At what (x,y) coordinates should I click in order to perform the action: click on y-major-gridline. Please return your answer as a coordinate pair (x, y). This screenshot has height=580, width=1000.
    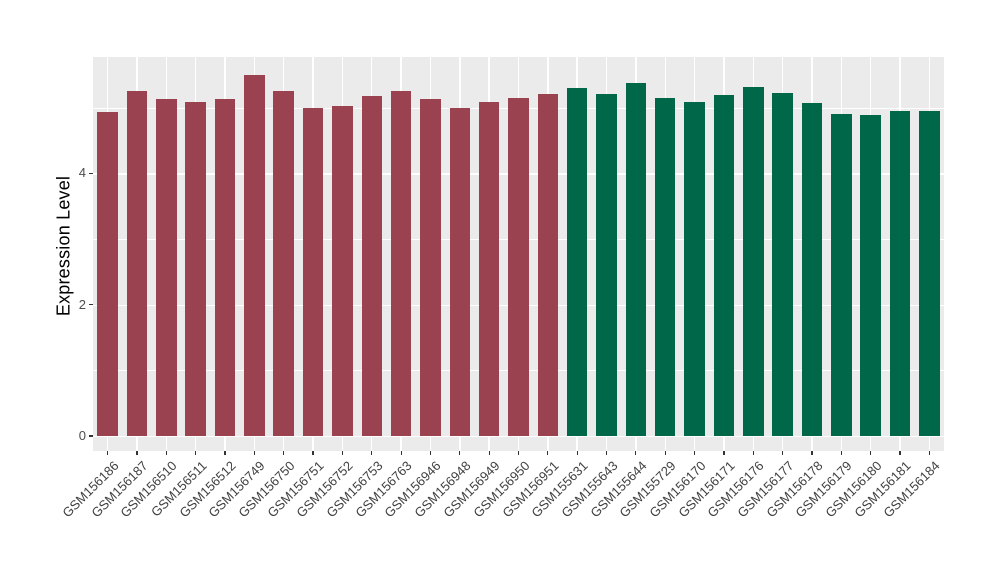
    Looking at the image, I should click on (518, 437).